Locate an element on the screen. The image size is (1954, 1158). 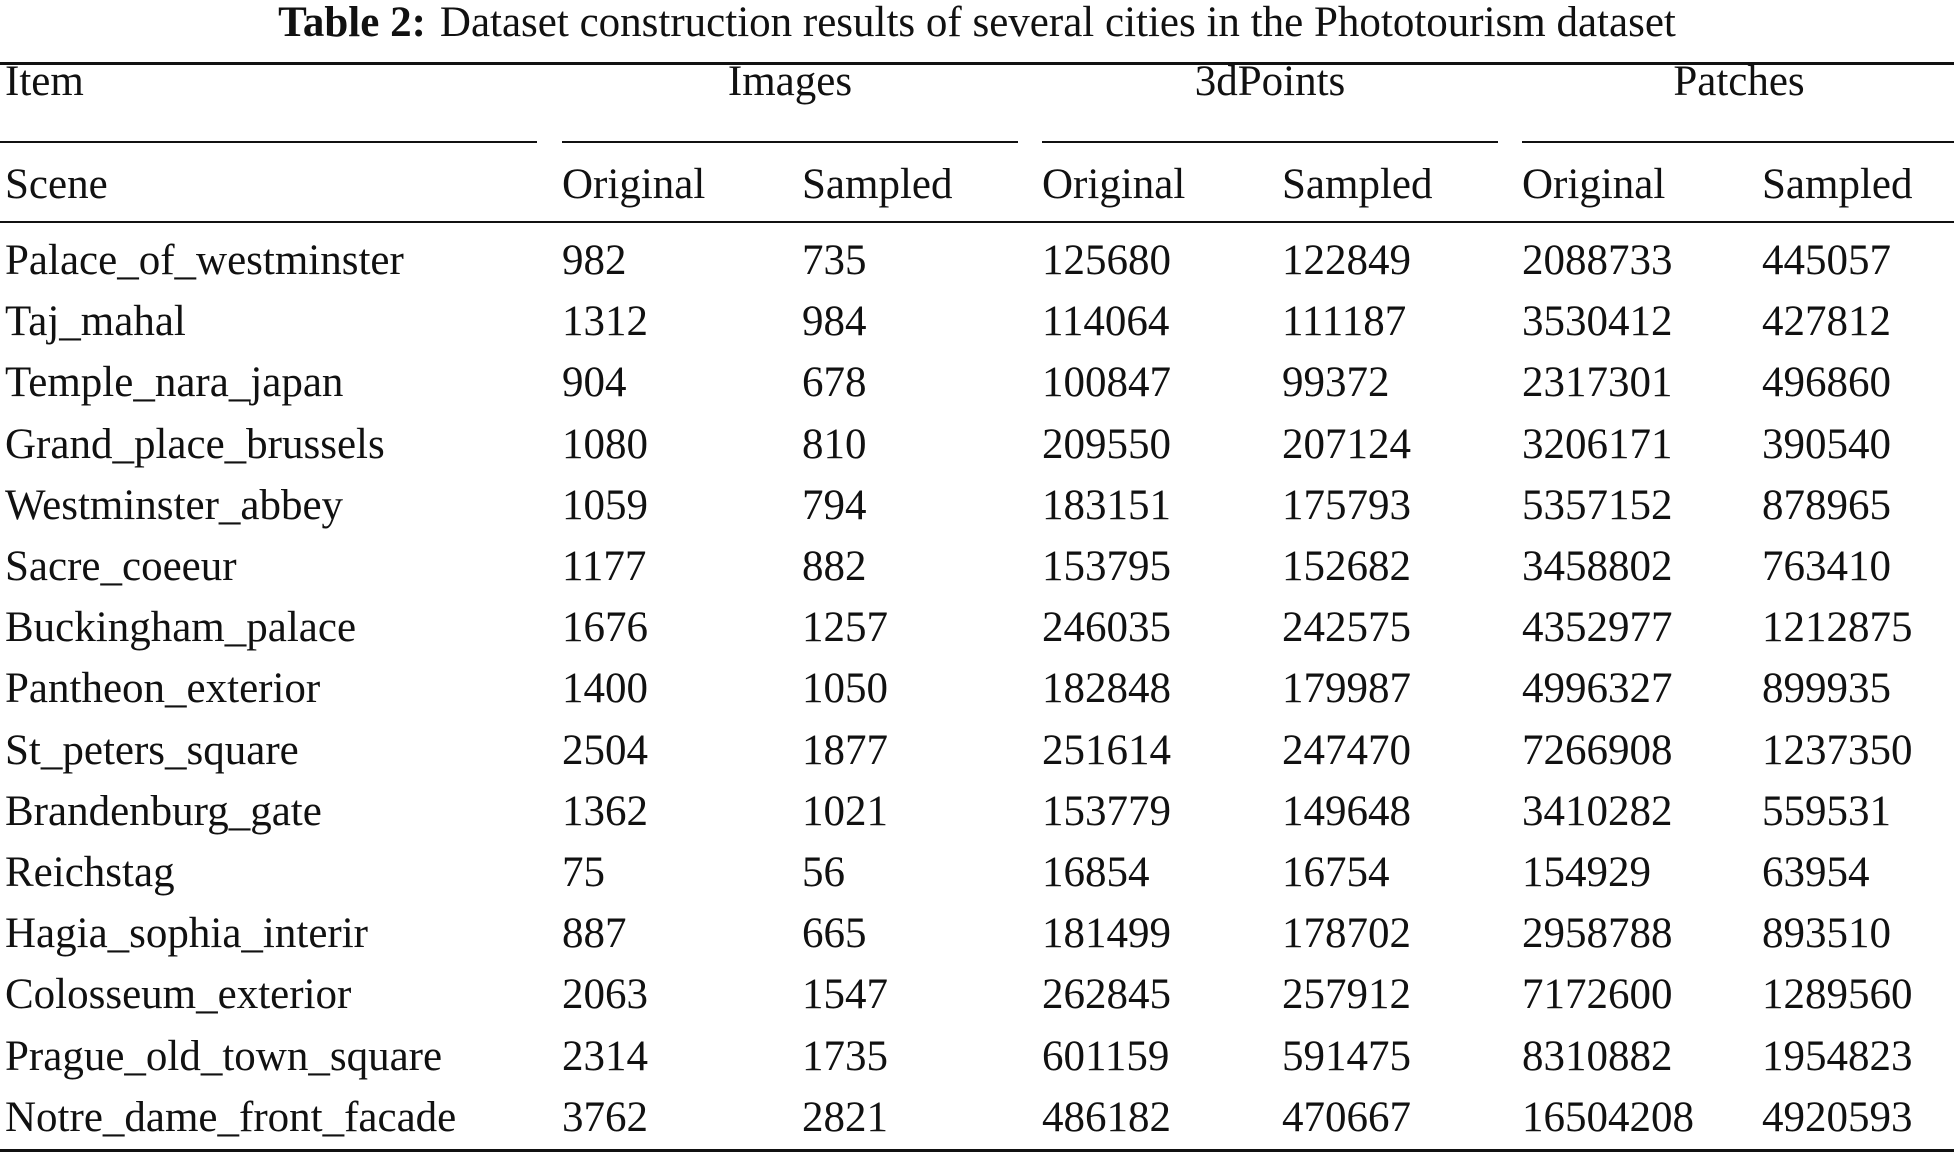
cell-3dpoints-sampled: 247470 is located at coordinates (1346, 750).